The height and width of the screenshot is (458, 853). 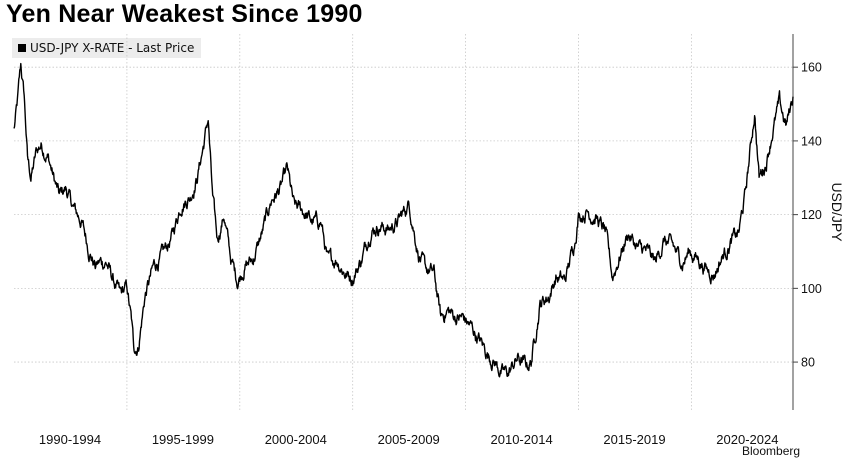 What do you see at coordinates (22, 48) in the screenshot?
I see `legend-swatch-icon` at bounding box center [22, 48].